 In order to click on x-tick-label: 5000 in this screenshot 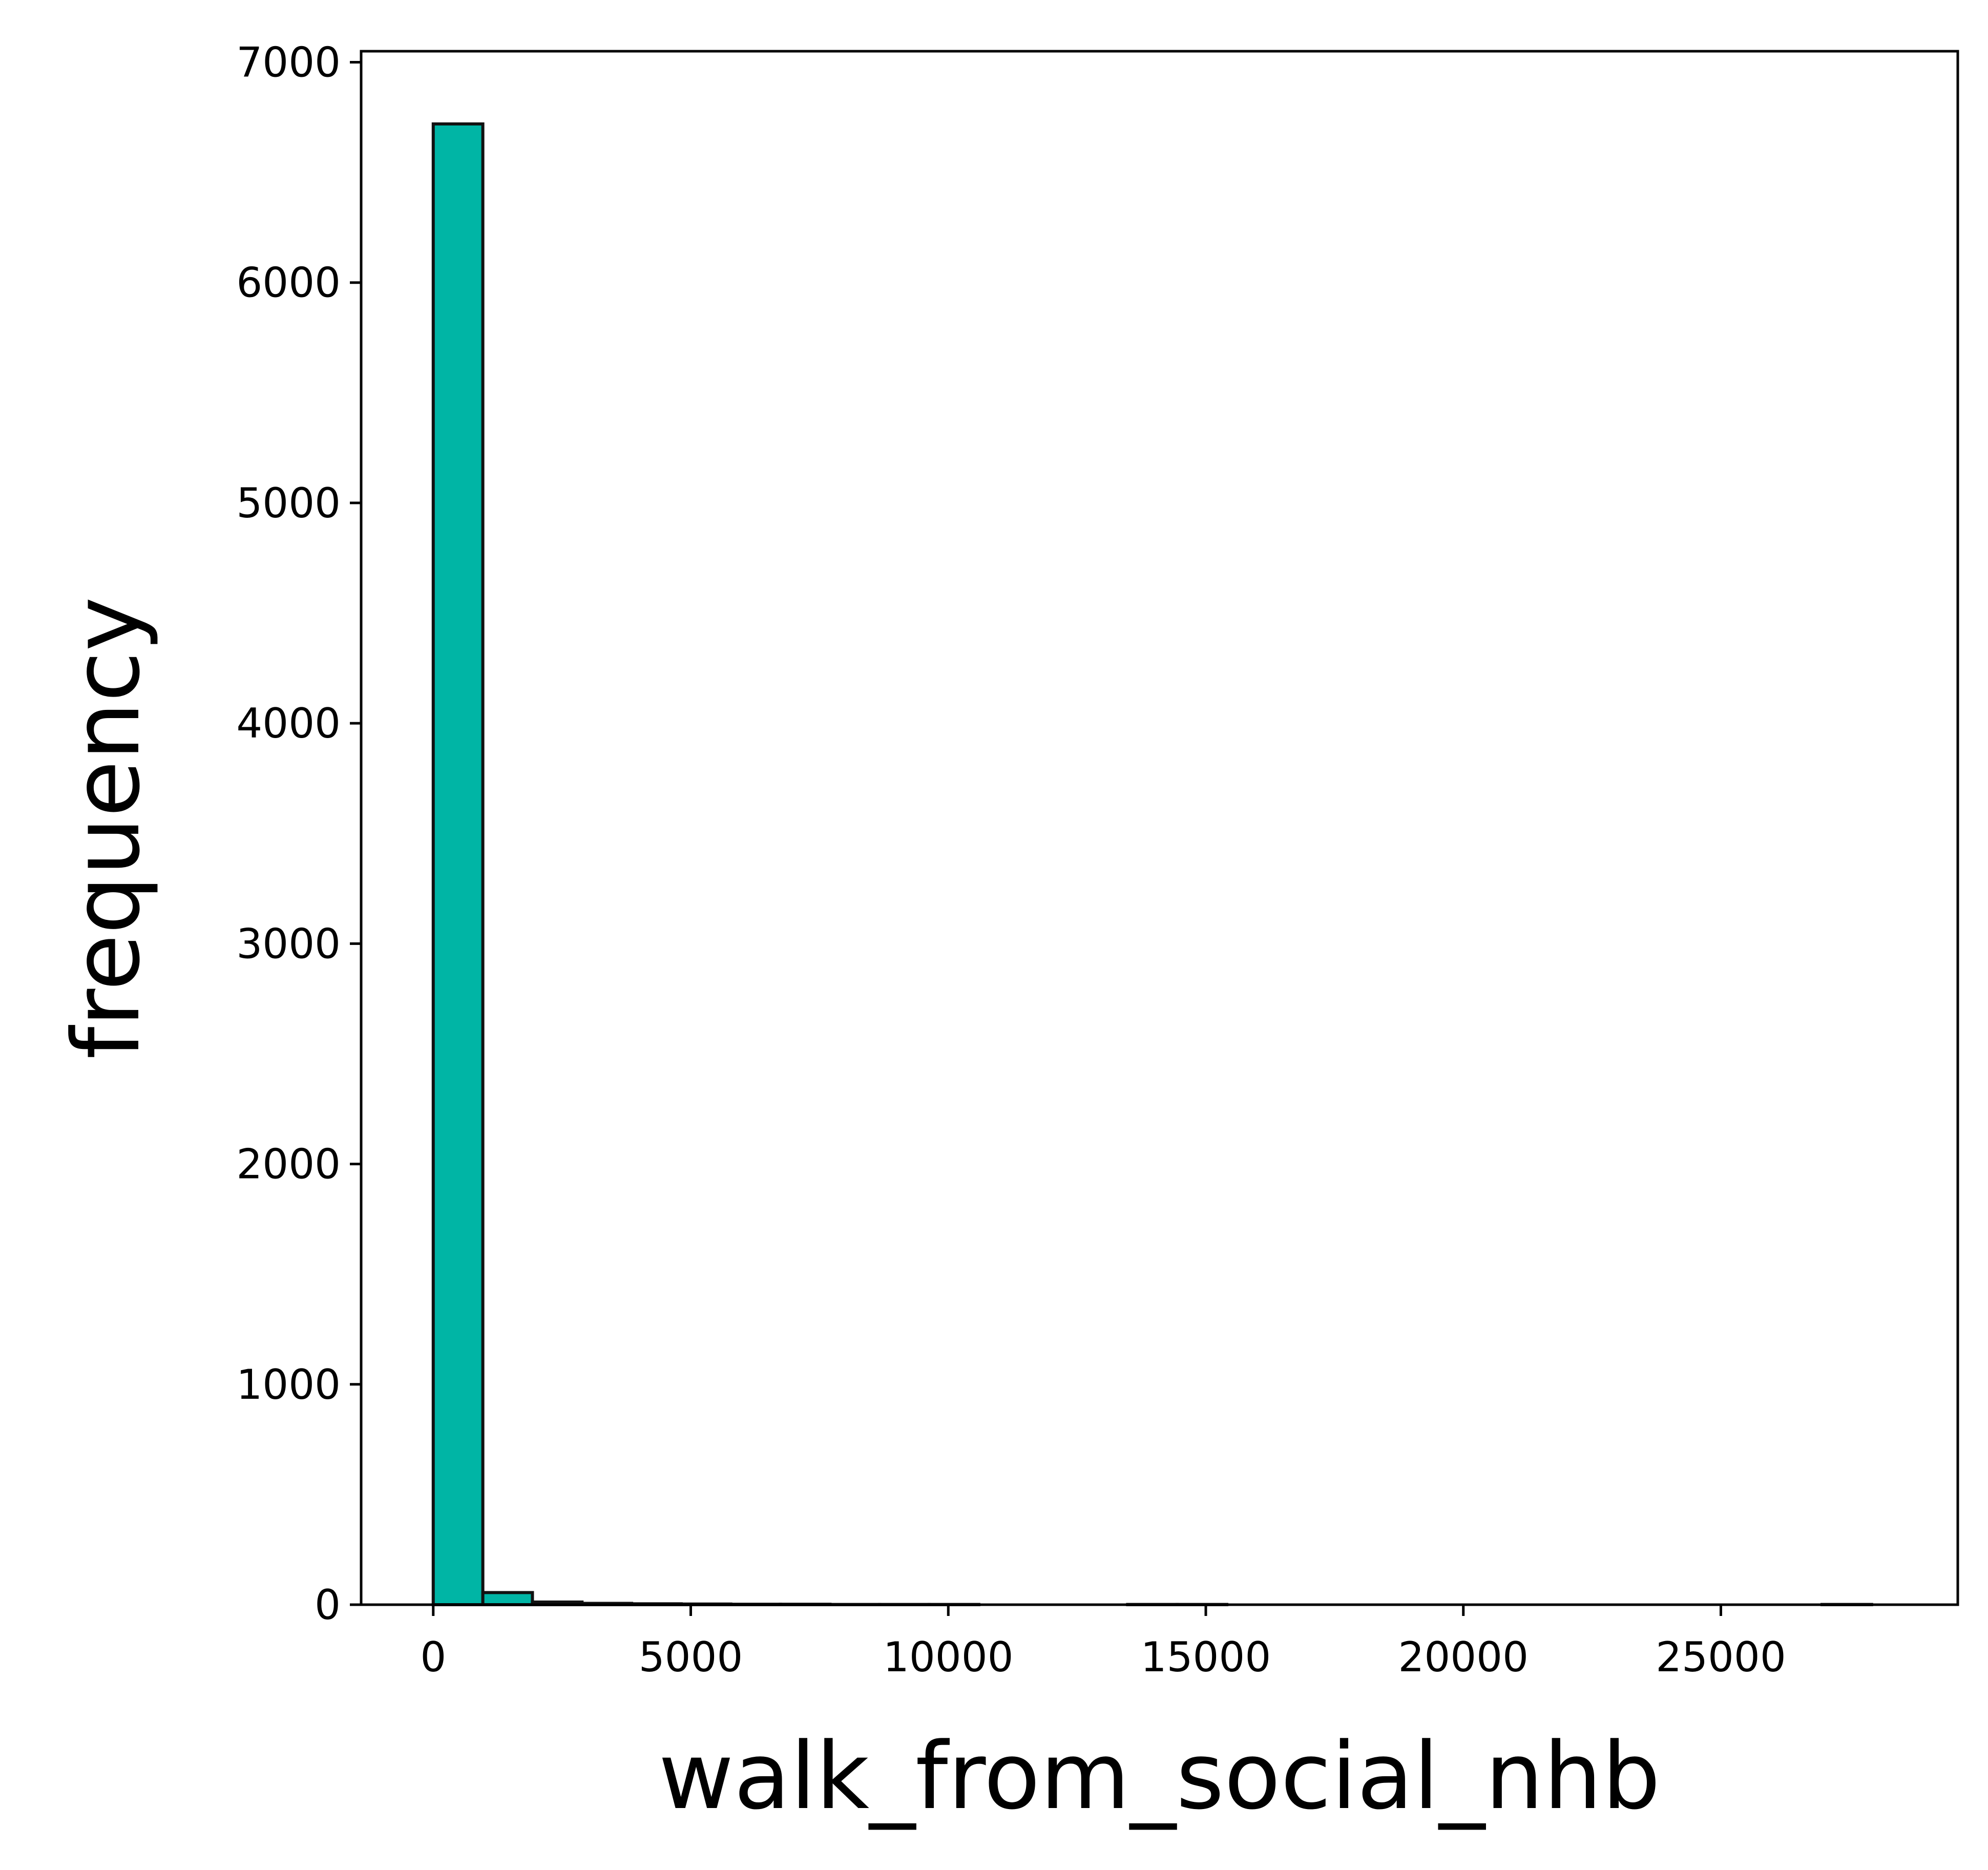, I will do `click(691, 1657)`.